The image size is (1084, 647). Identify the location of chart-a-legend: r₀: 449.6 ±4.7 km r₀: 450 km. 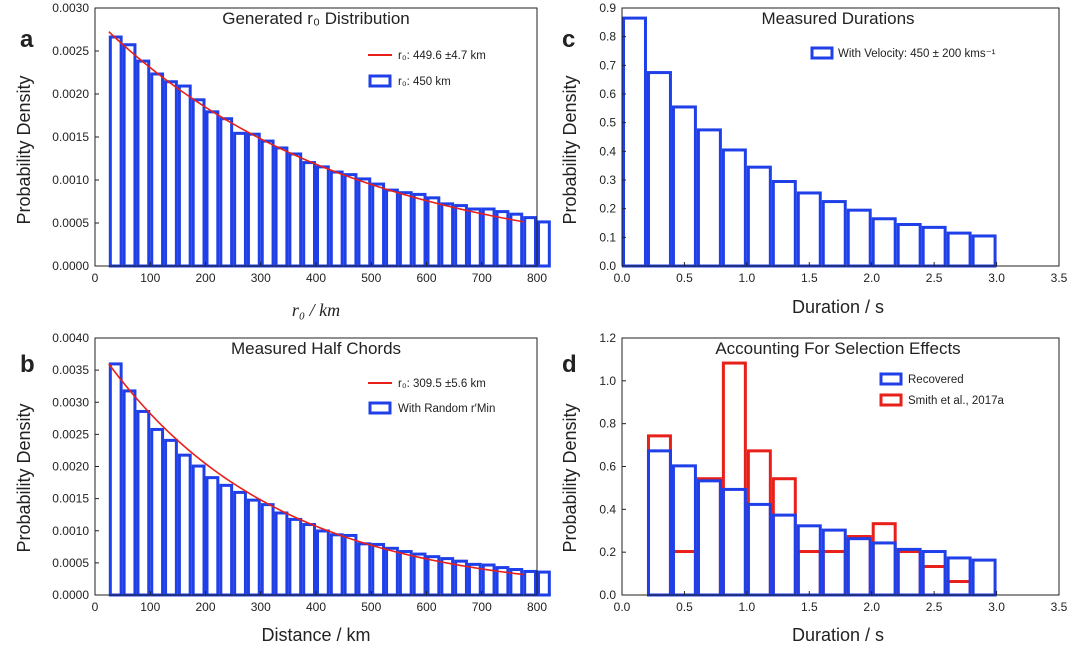
(447, 71).